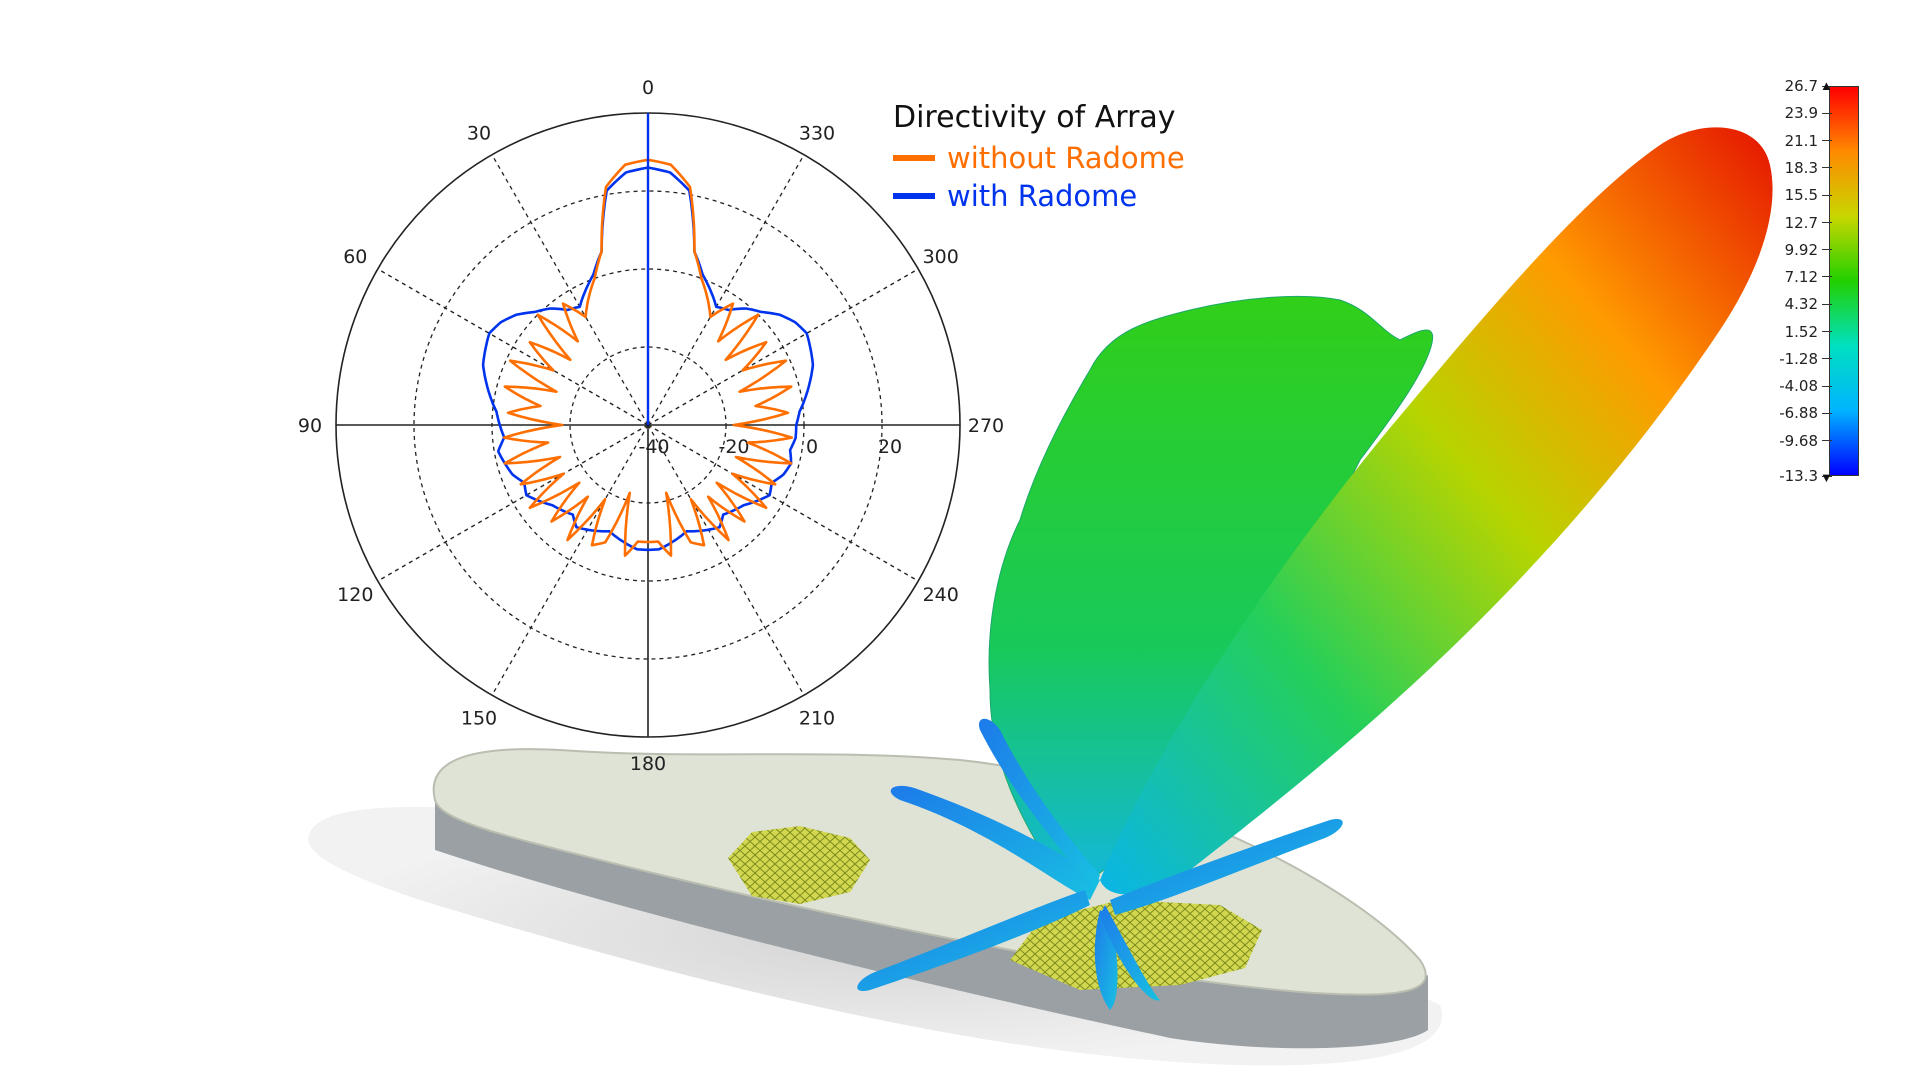  I want to click on colorbar-tick: 7.12, so click(1808, 277).